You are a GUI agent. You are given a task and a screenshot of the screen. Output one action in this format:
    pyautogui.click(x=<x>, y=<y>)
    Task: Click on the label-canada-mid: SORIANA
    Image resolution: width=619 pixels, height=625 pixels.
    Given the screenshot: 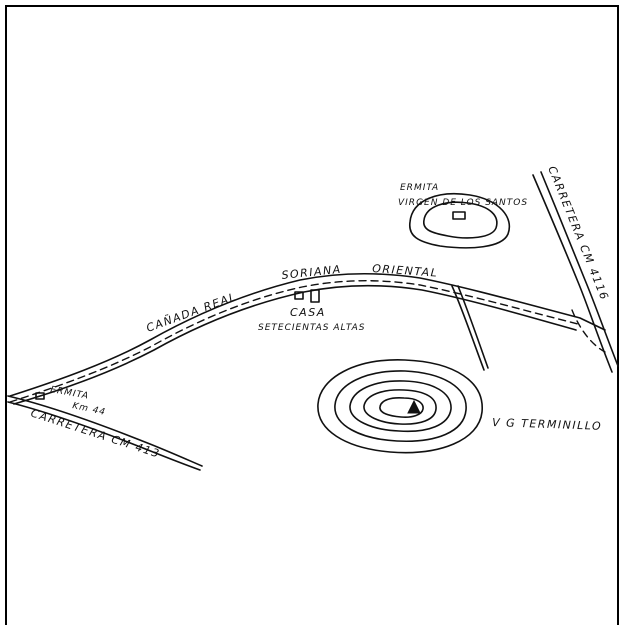 What is the action you would take?
    pyautogui.click(x=311, y=272)
    